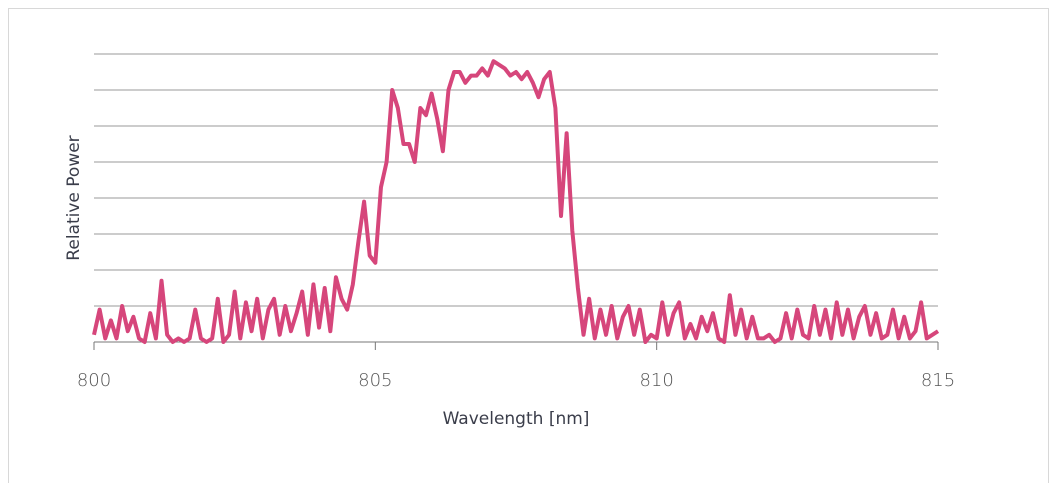 This screenshot has height=483, width=1057. Describe the element at coordinates (516, 419) in the screenshot. I see `x-axis-label: Wavelength [nm]` at that location.